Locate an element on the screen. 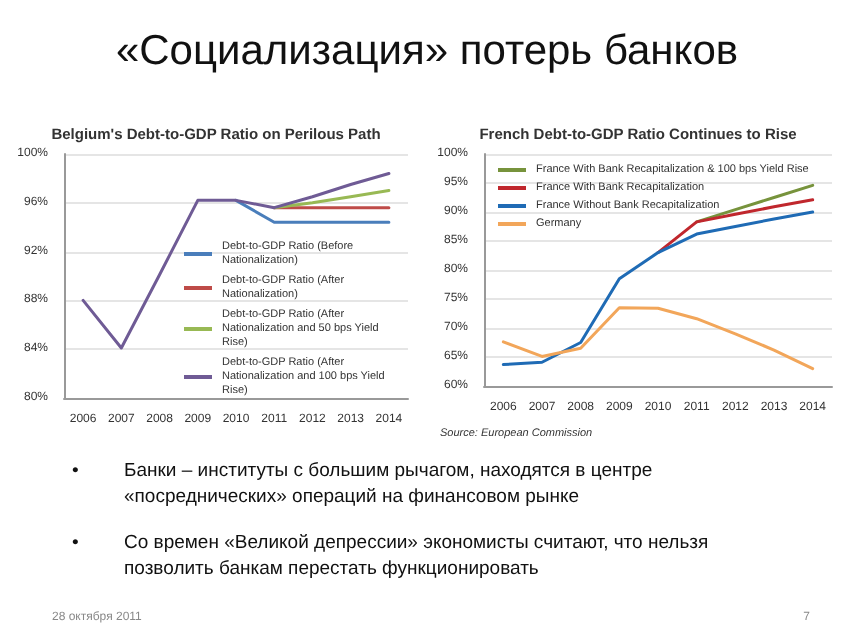 This screenshot has height=640, width=854. text: «Социализация» потерь банков is located at coordinates (427, 51).